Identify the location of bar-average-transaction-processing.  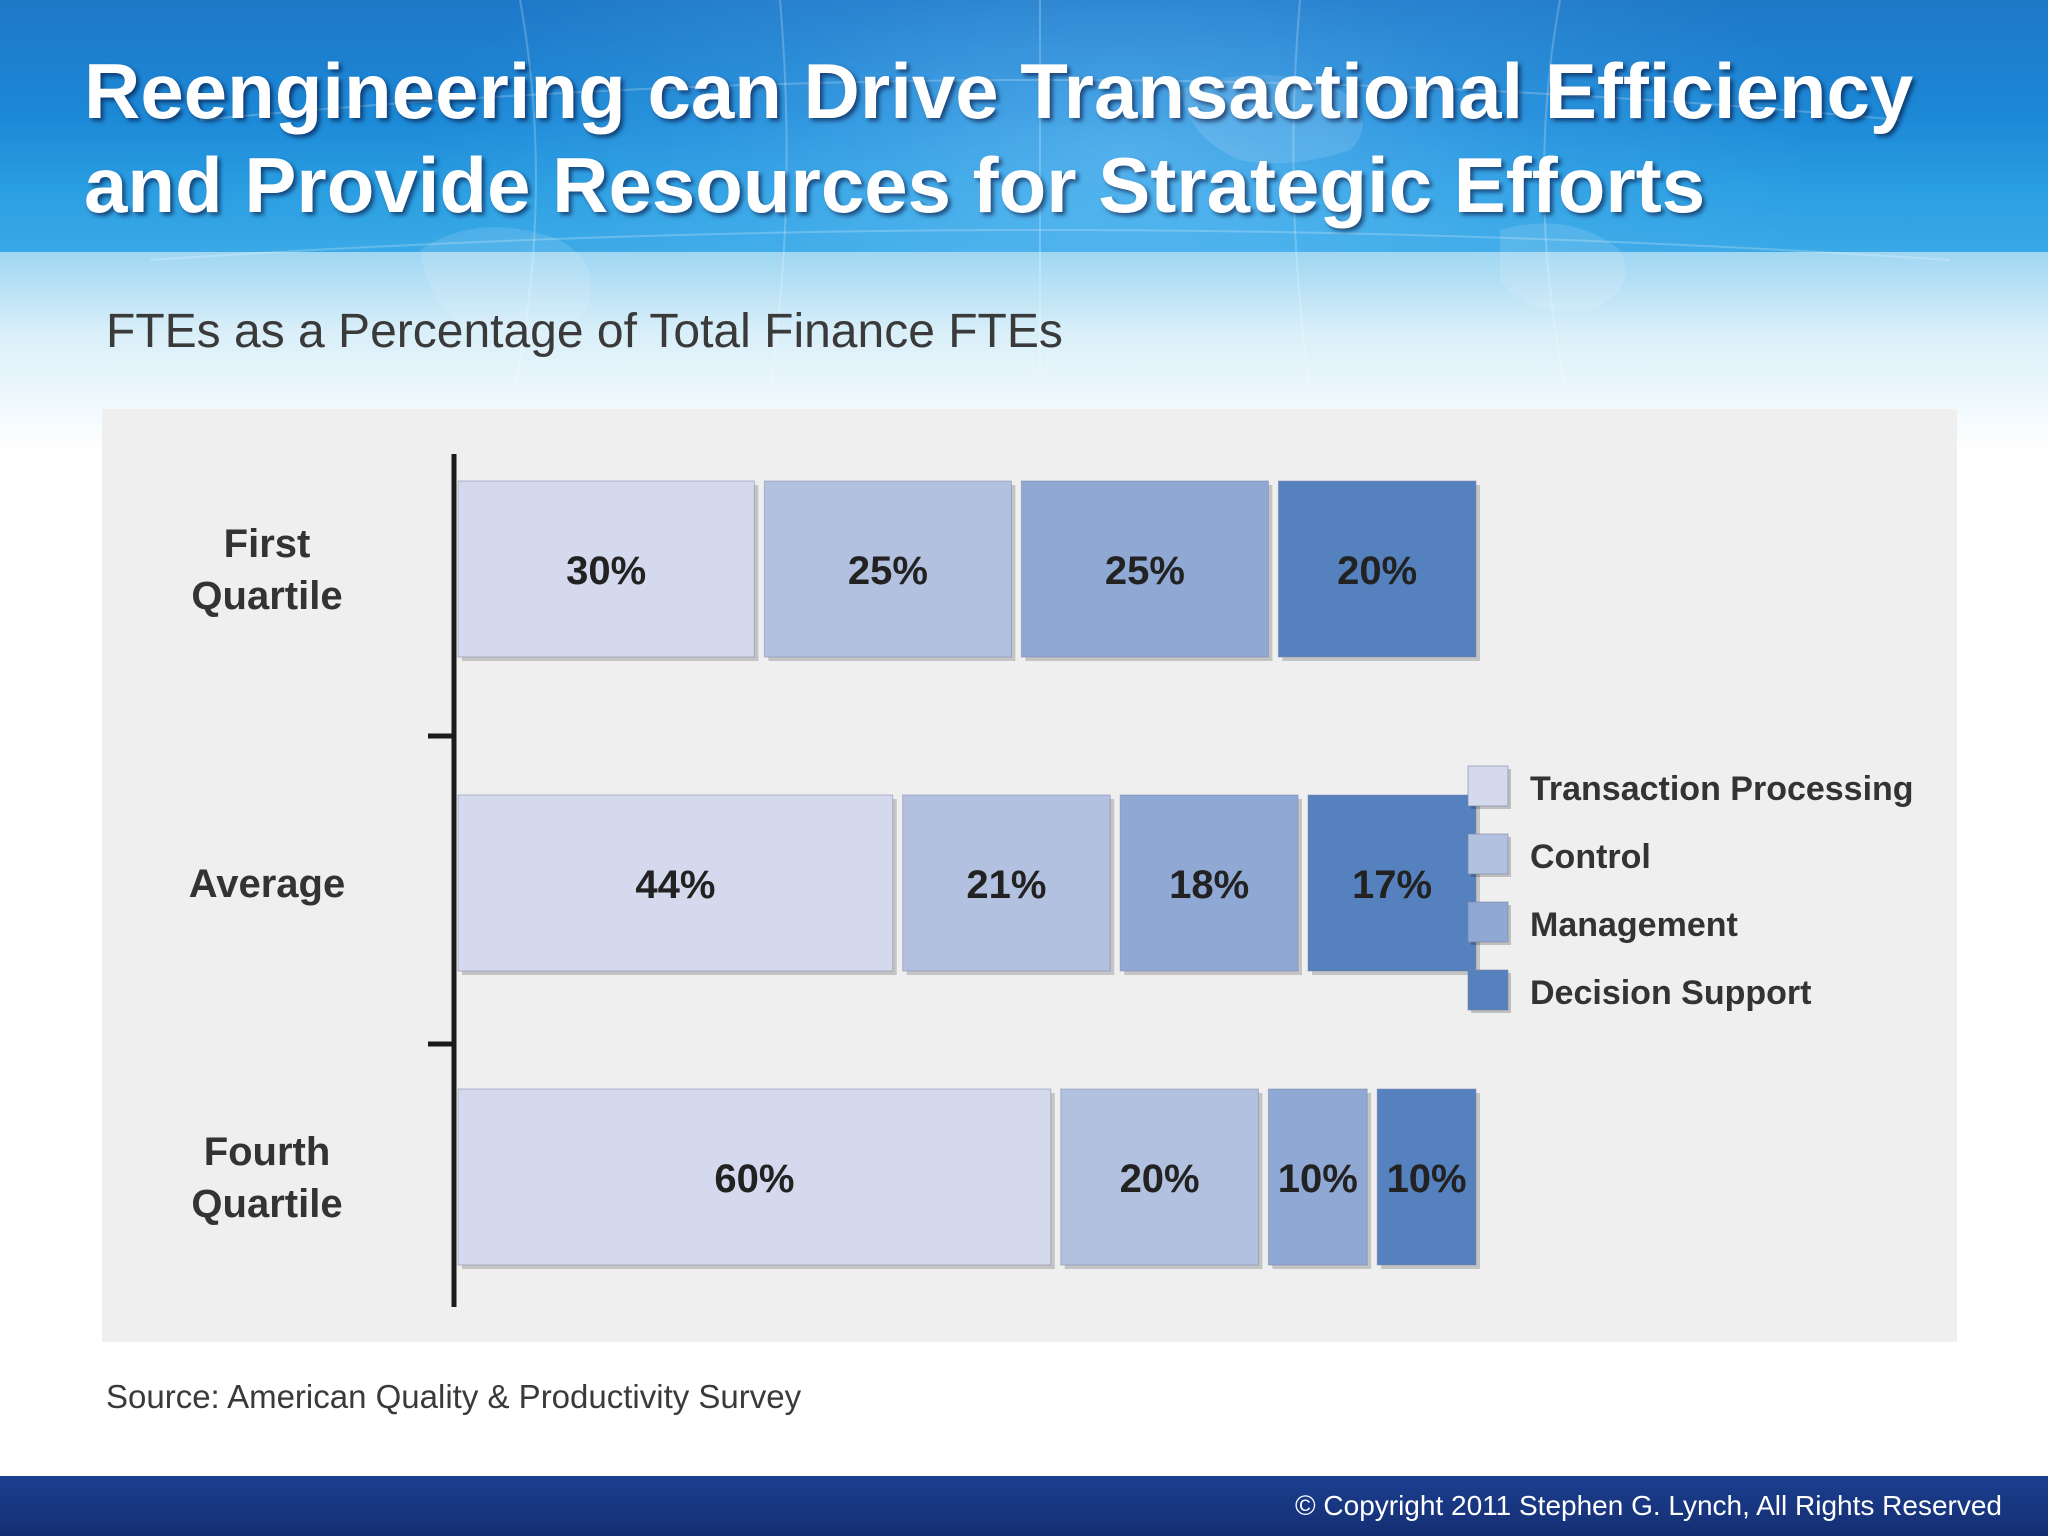
(675, 883).